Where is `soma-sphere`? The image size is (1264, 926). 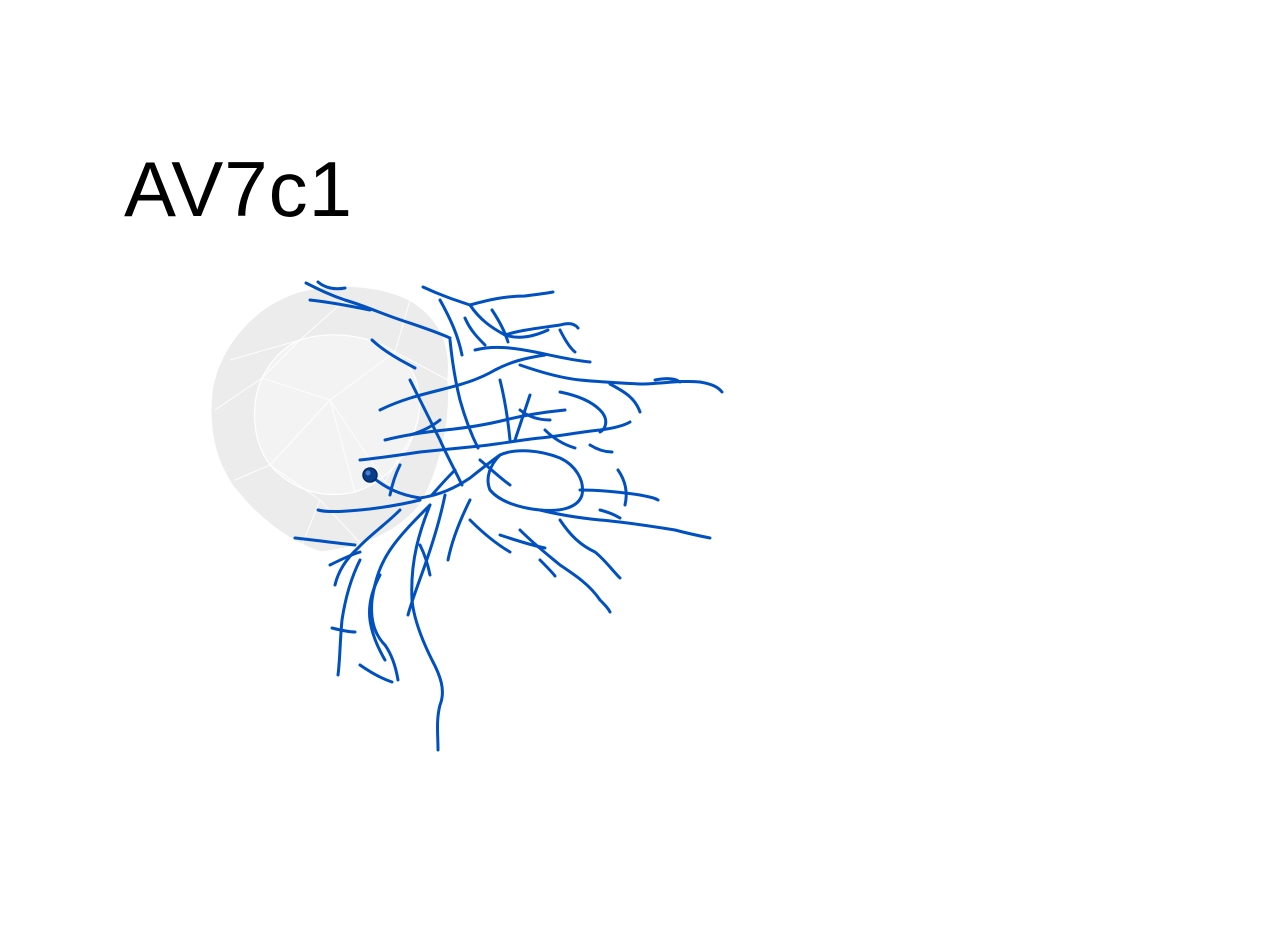 soma-sphere is located at coordinates (370, 475).